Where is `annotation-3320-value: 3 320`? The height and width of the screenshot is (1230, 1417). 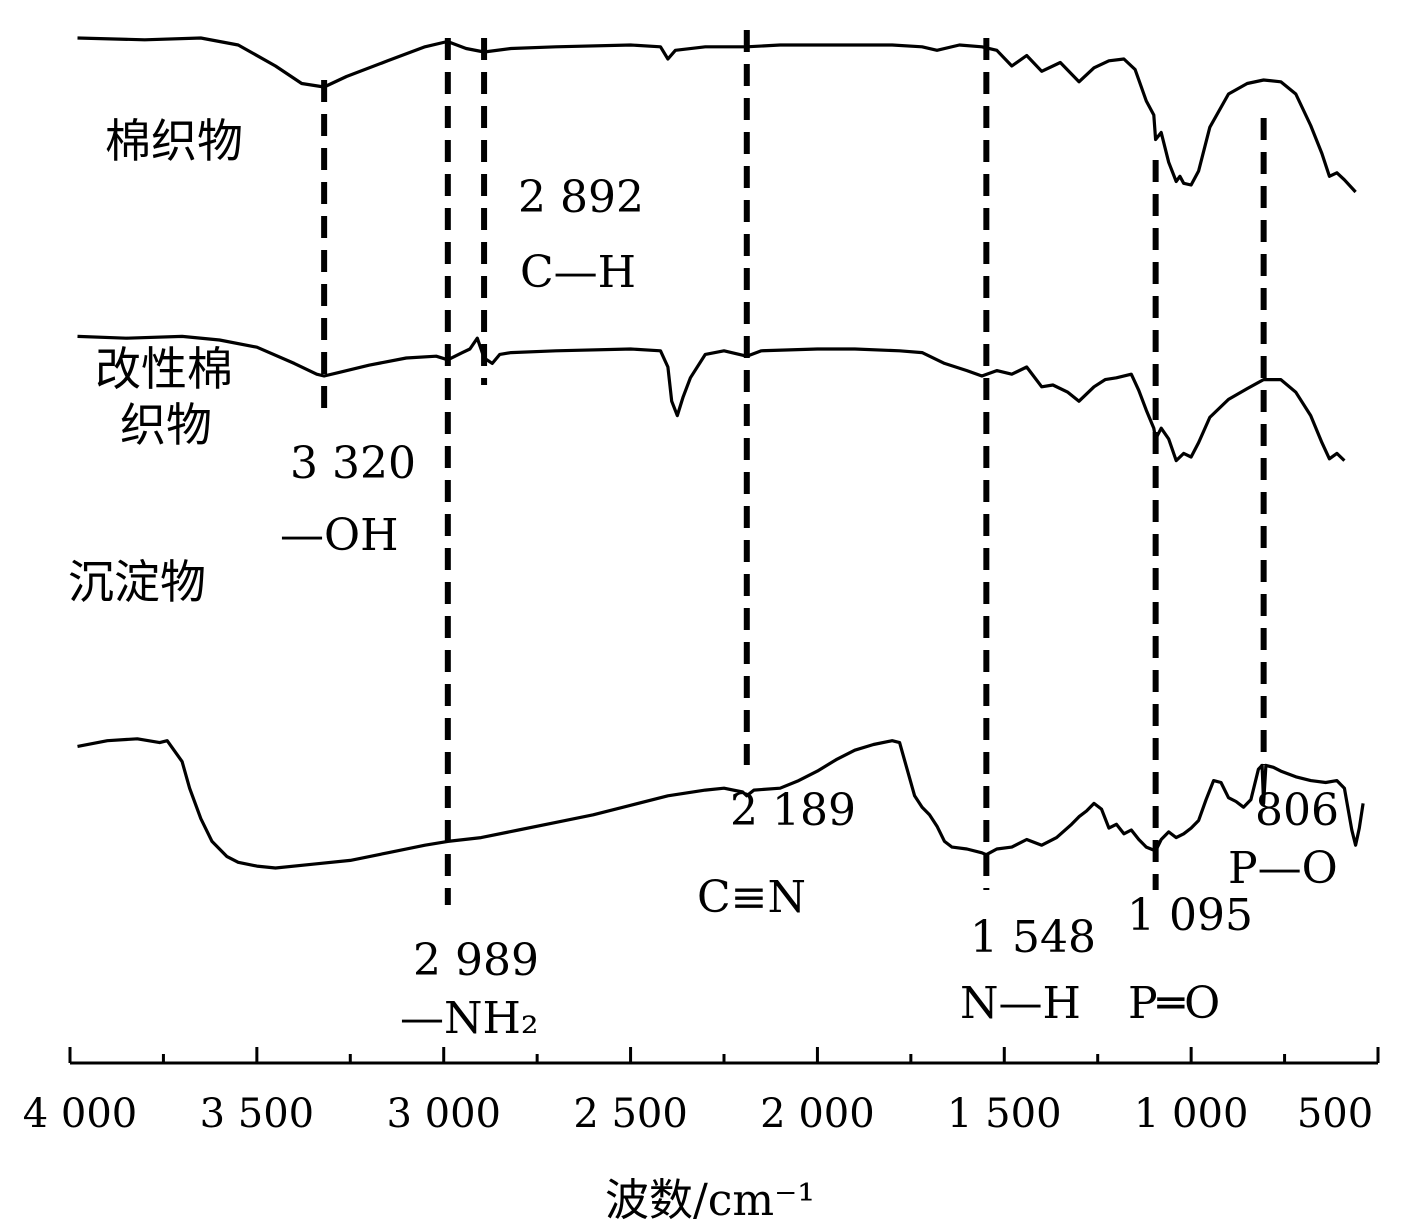
annotation-3320-value: 3 320 is located at coordinates (353, 463).